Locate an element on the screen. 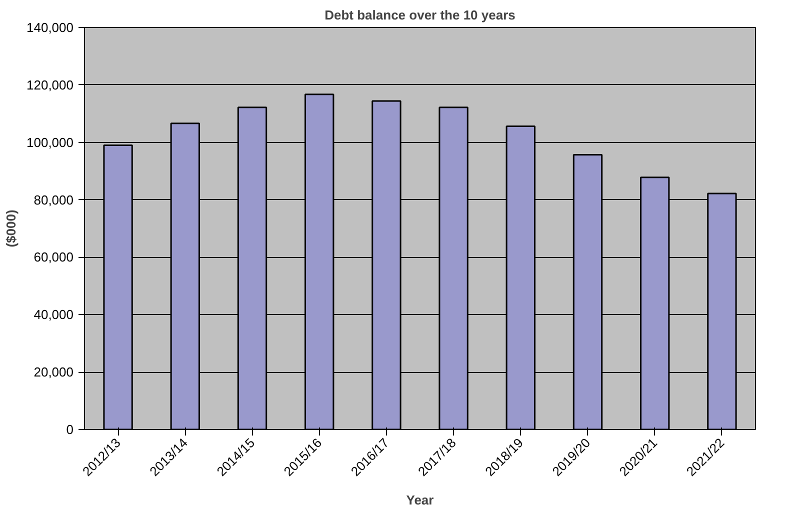 This screenshot has width=805, height=515. x-axis-title: Year is located at coordinates (420, 500).